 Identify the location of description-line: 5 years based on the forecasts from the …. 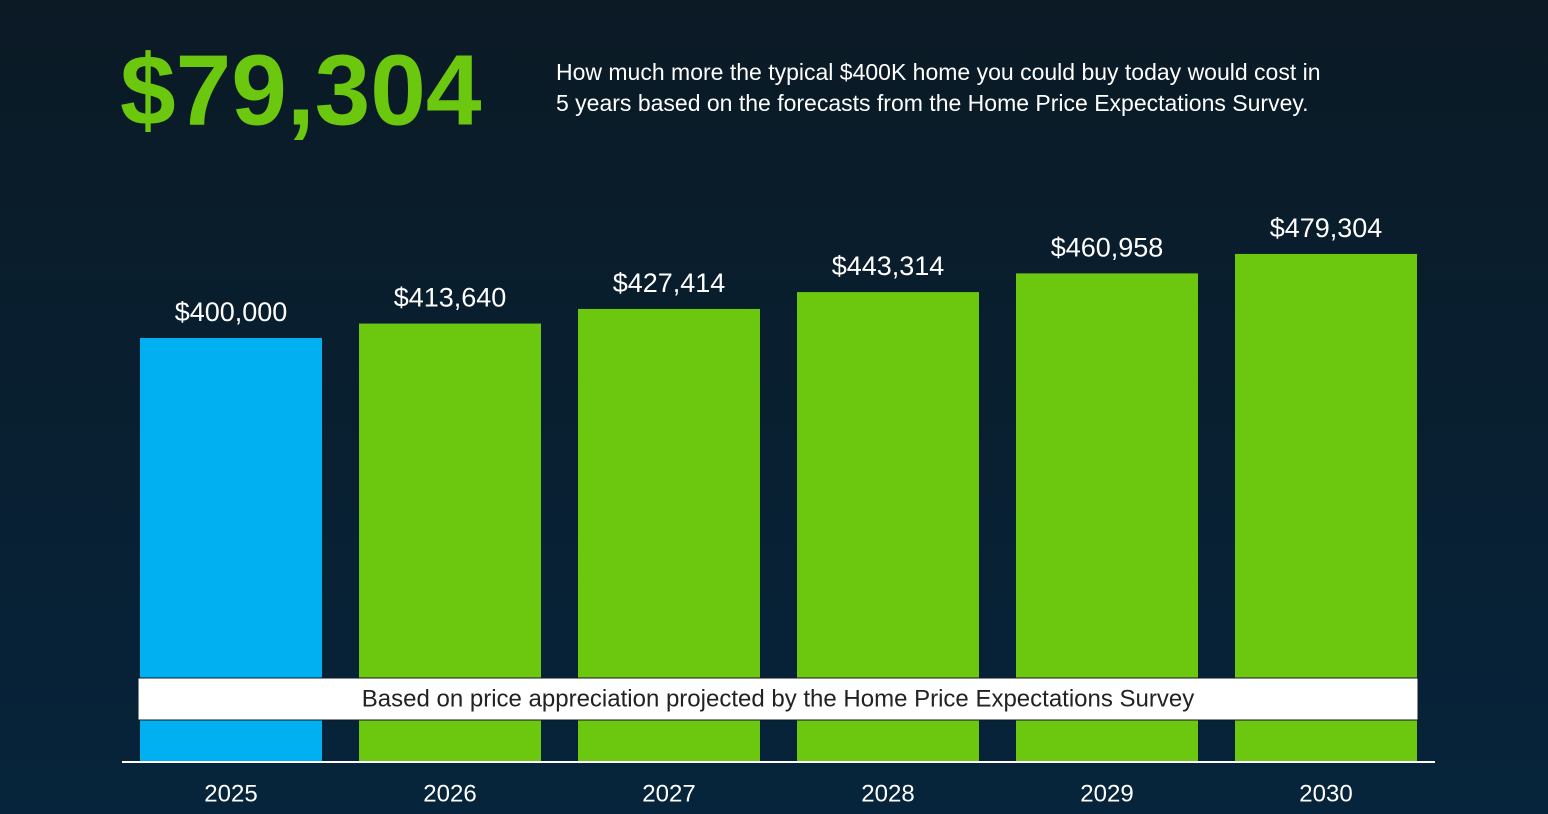
(932, 103).